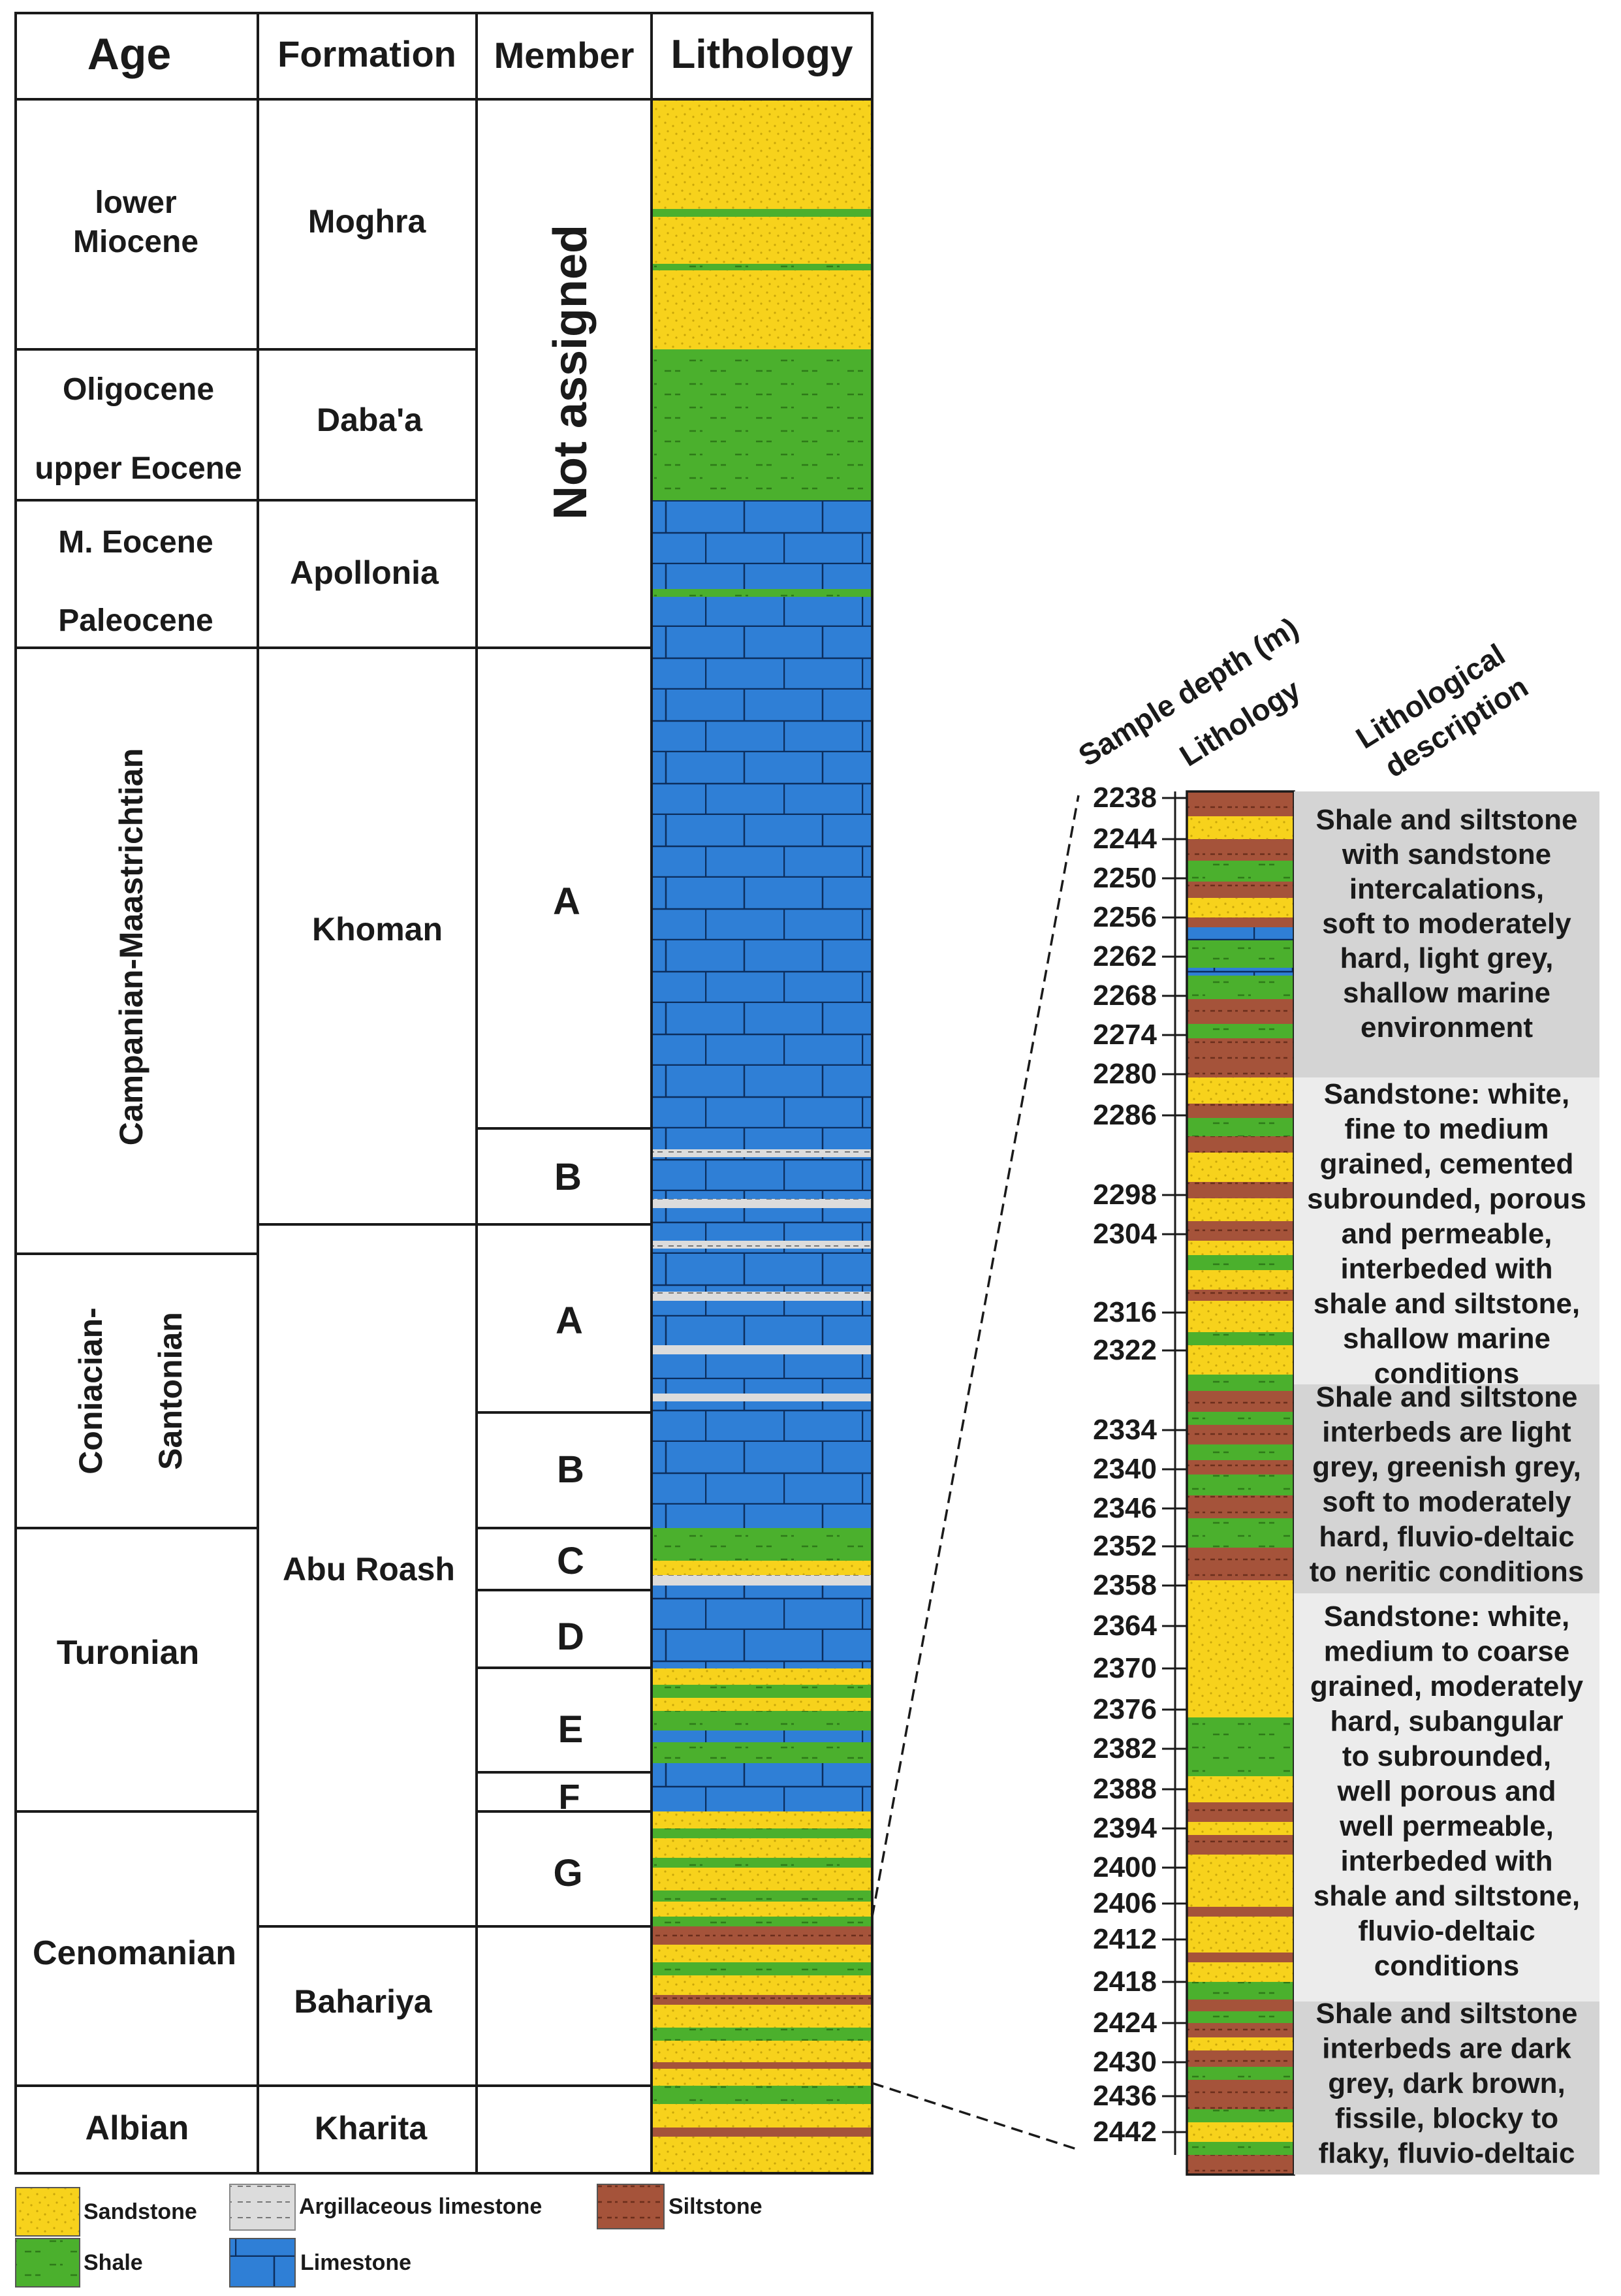 This screenshot has height=2296, width=1621. What do you see at coordinates (363, 2001) in the screenshot?
I see `formation-bahariya: Bahariya` at bounding box center [363, 2001].